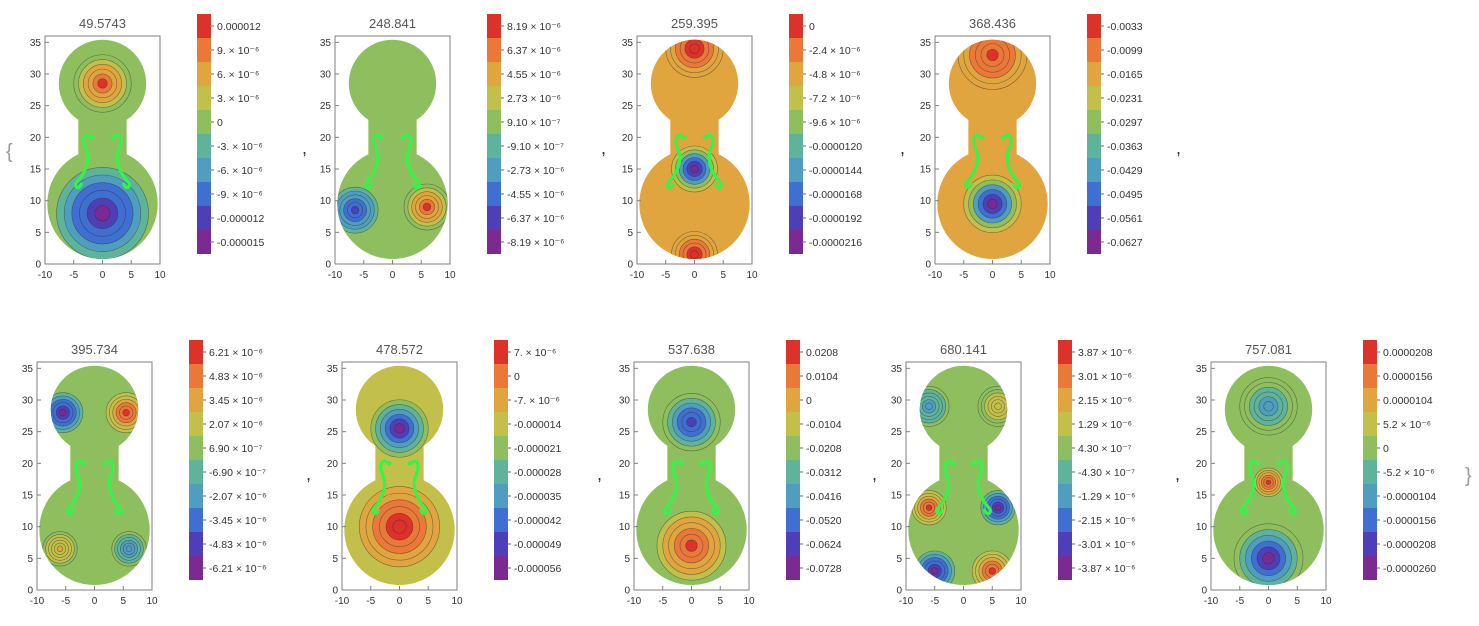 The image size is (1479, 626). What do you see at coordinates (1202, 432) in the screenshot?
I see `y-tick-label: 25` at bounding box center [1202, 432].